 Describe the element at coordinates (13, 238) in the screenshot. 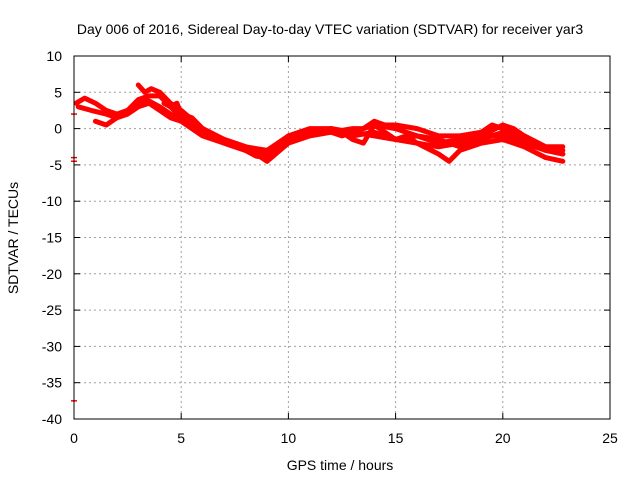

I see `y-axis-label: SDTVAR / TECUs` at that location.